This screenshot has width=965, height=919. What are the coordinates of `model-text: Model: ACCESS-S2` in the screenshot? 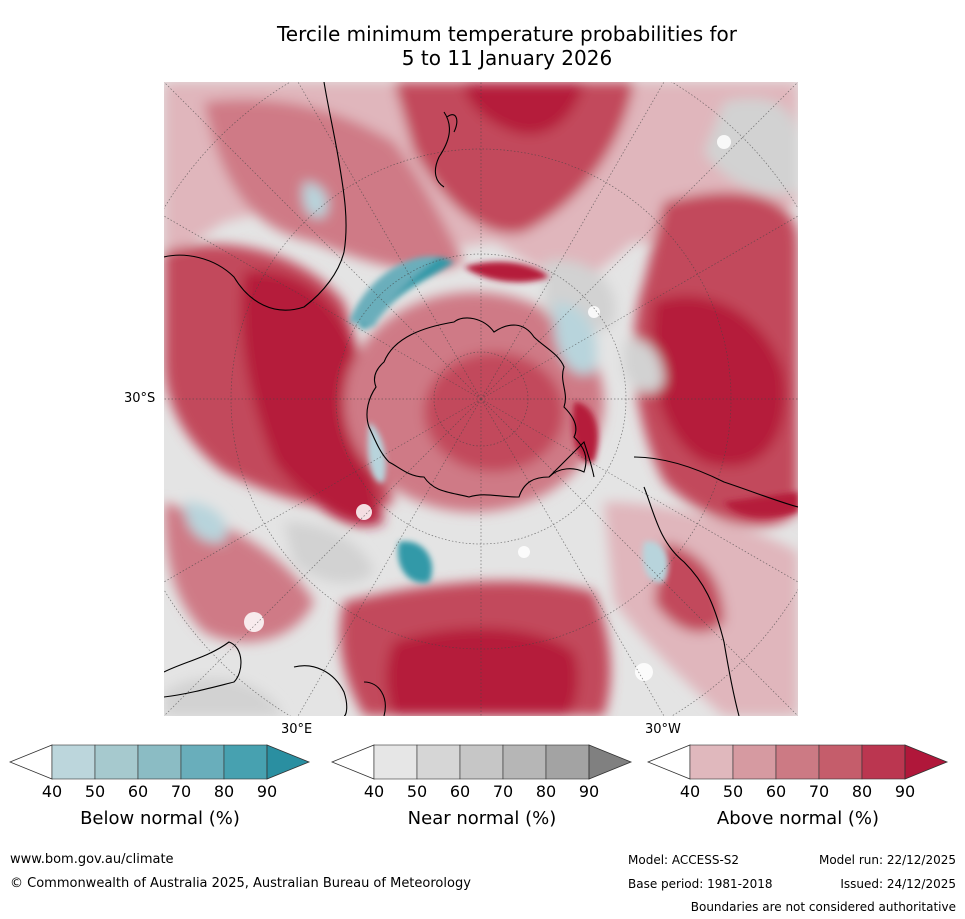 It's located at (684, 860).